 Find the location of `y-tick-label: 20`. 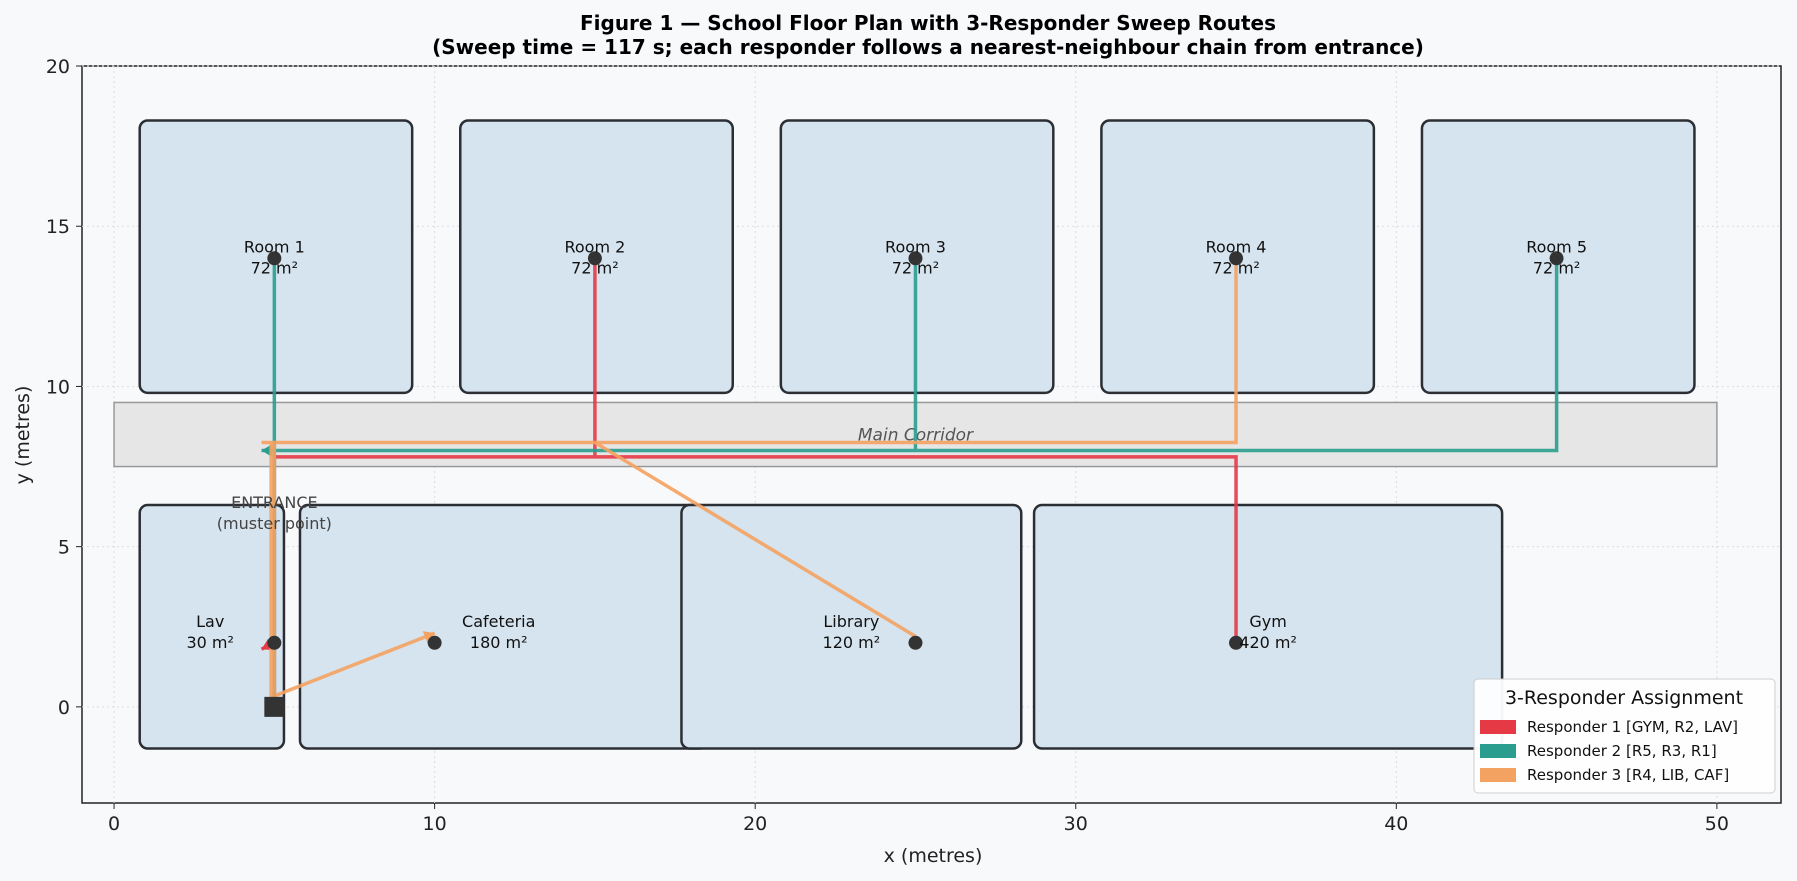

y-tick-label: 20 is located at coordinates (58, 67).